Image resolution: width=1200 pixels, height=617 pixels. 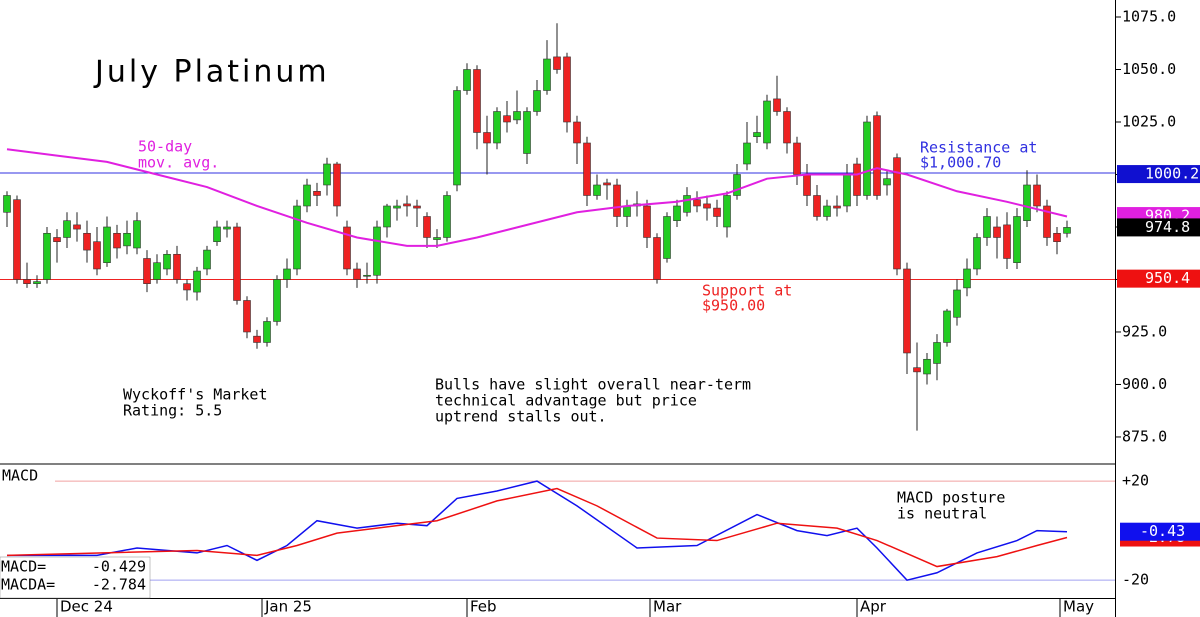 What do you see at coordinates (86, 607) in the screenshot?
I see `x-tick-label: Dec 24` at bounding box center [86, 607].